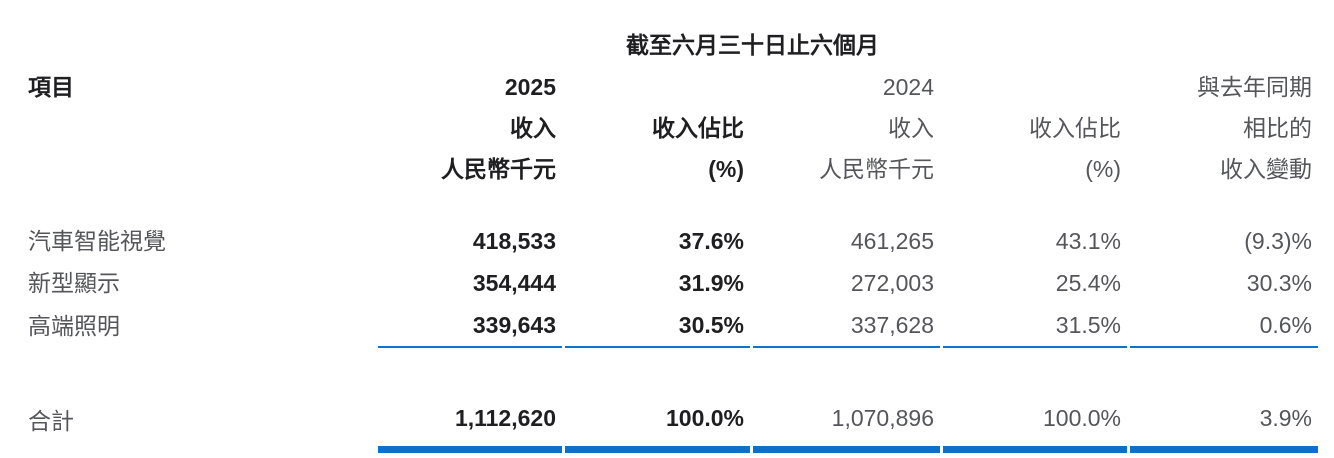 This screenshot has height=458, width=1334. I want to click on year-header-2024: 2024, so click(908, 86).